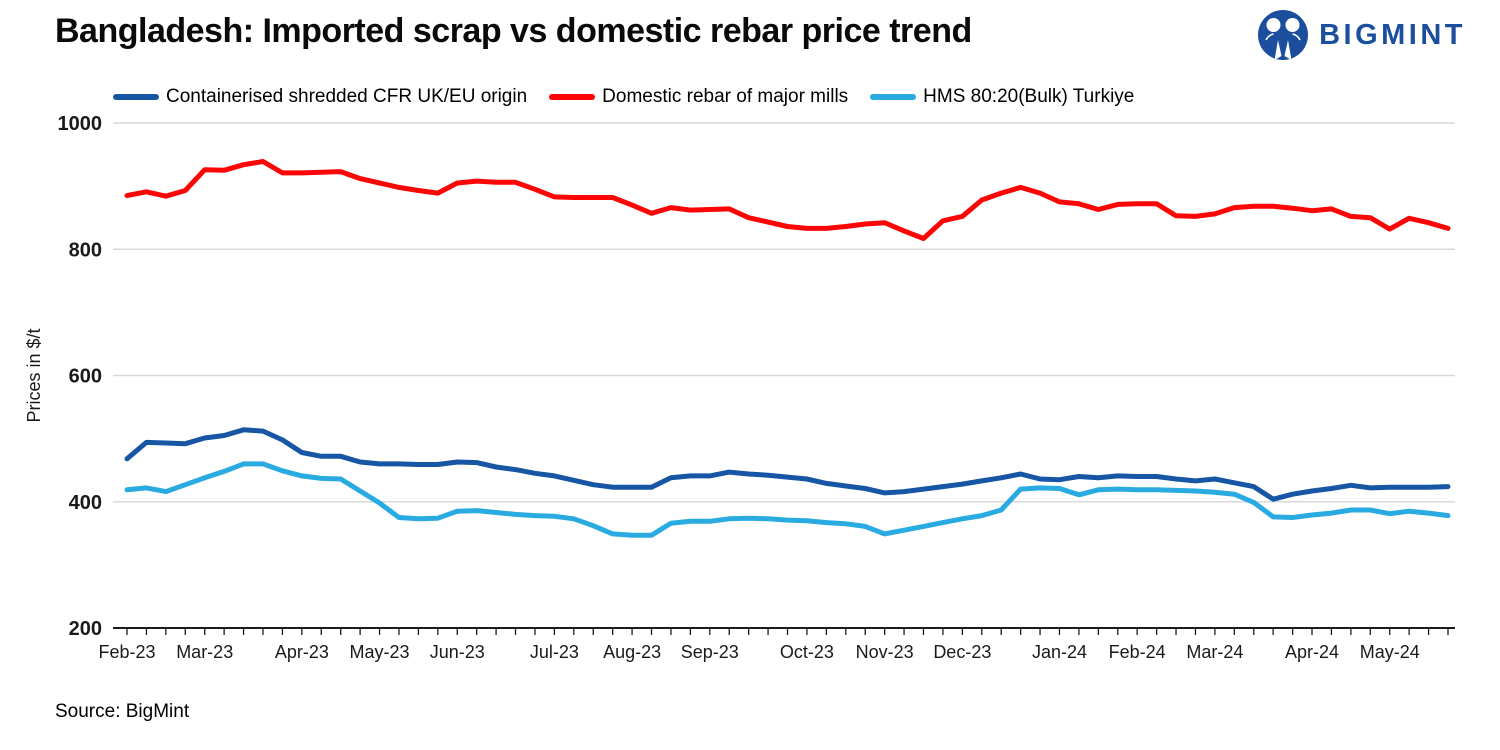  I want to click on legend-item-hms-8020: HMS 80:20(Bulk) Turkiye, so click(1002, 97).